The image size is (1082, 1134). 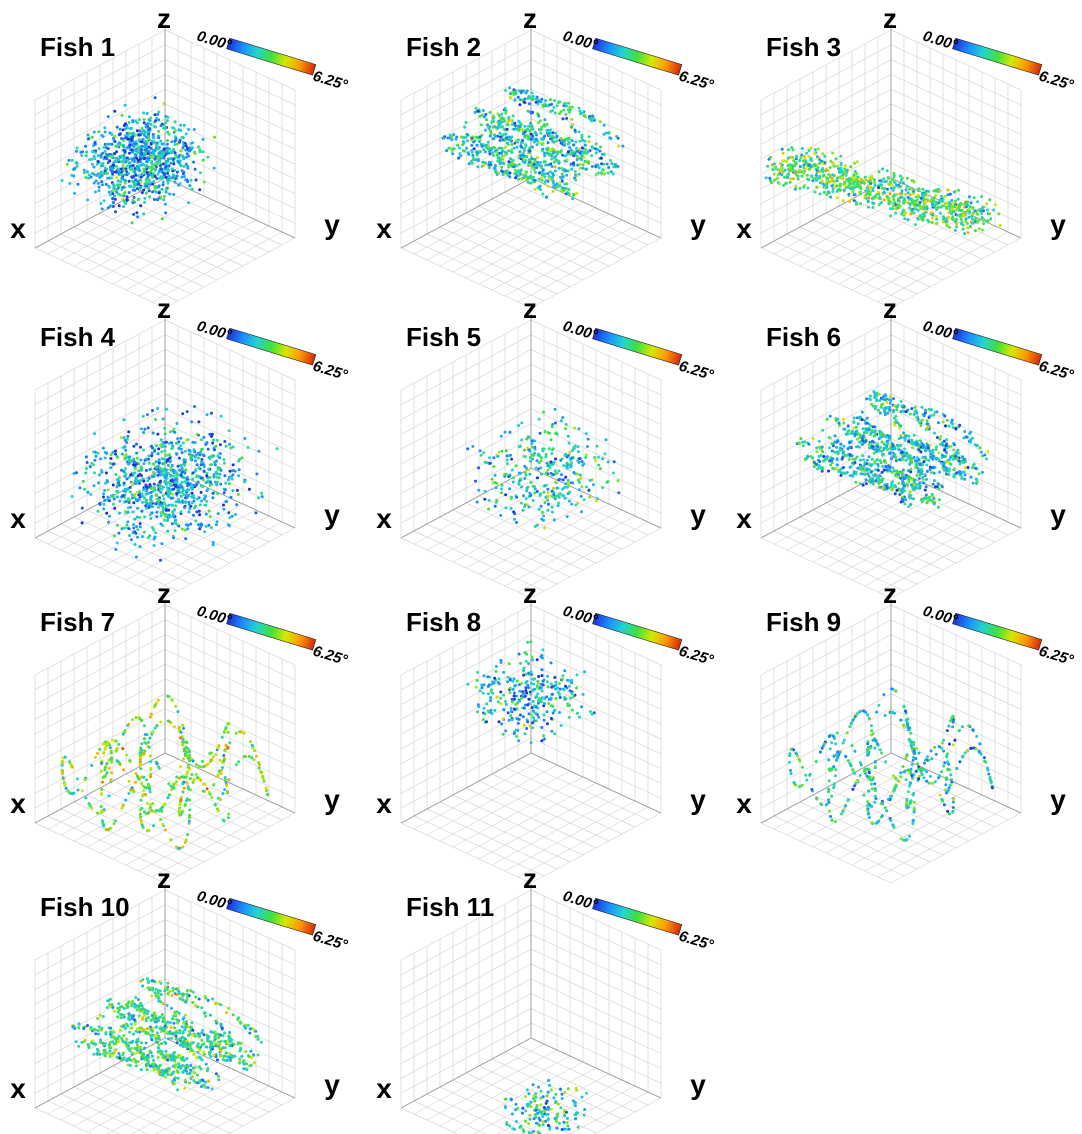 What do you see at coordinates (215, 41) in the screenshot?
I see `colorbar-min-label: 0.00°` at bounding box center [215, 41].